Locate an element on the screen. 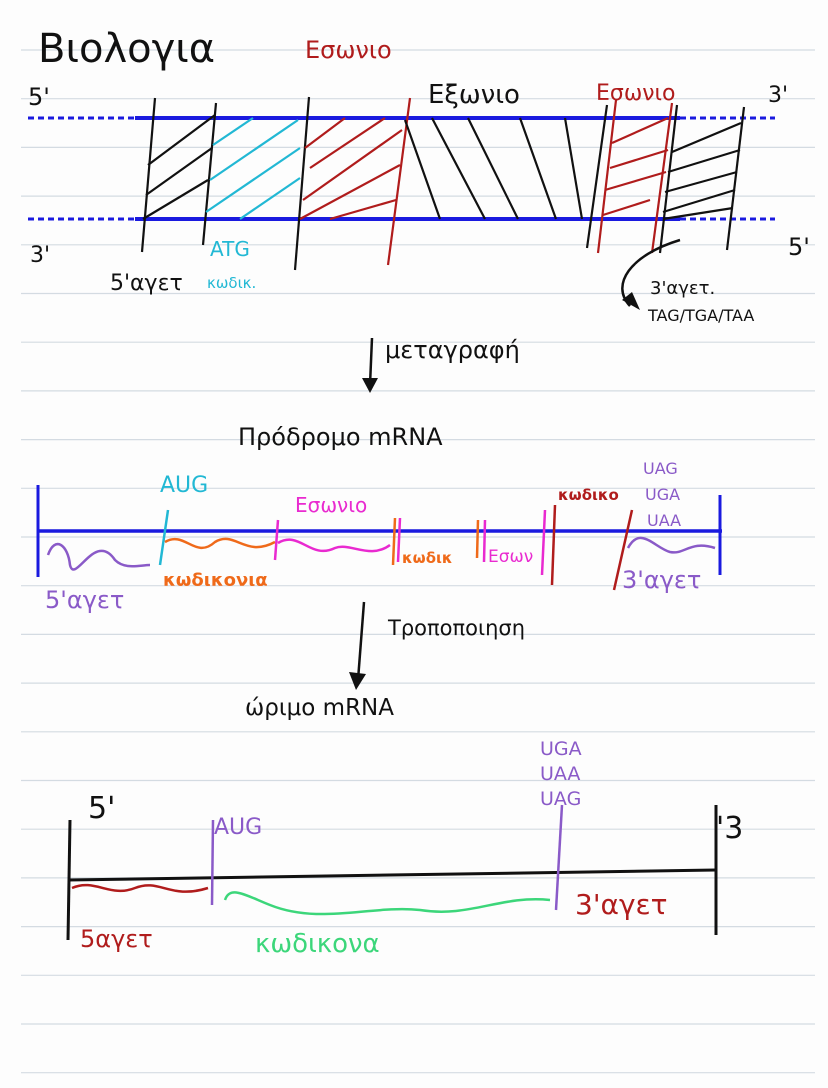  region-dividers is located at coordinates (443, 183).